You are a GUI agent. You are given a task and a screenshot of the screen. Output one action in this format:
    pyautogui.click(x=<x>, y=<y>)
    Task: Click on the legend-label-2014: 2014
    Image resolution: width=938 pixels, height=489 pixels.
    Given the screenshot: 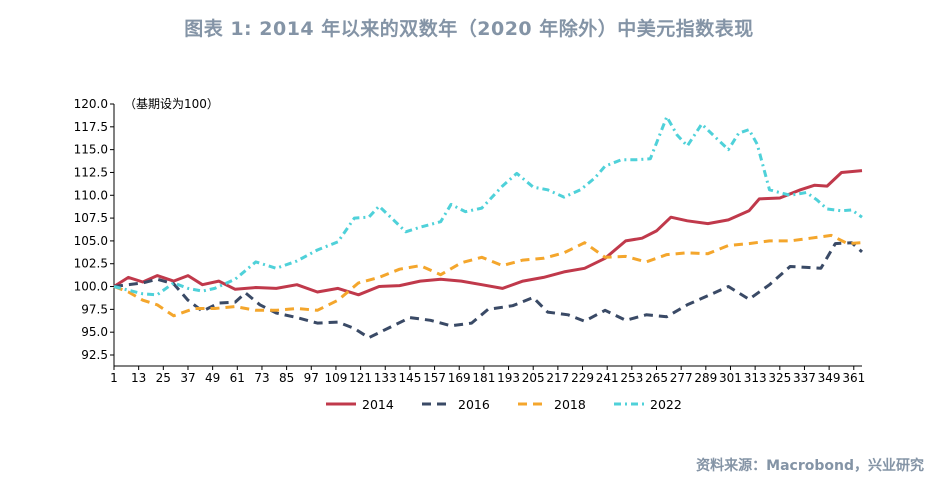 What is the action you would take?
    pyautogui.click(x=378, y=404)
    